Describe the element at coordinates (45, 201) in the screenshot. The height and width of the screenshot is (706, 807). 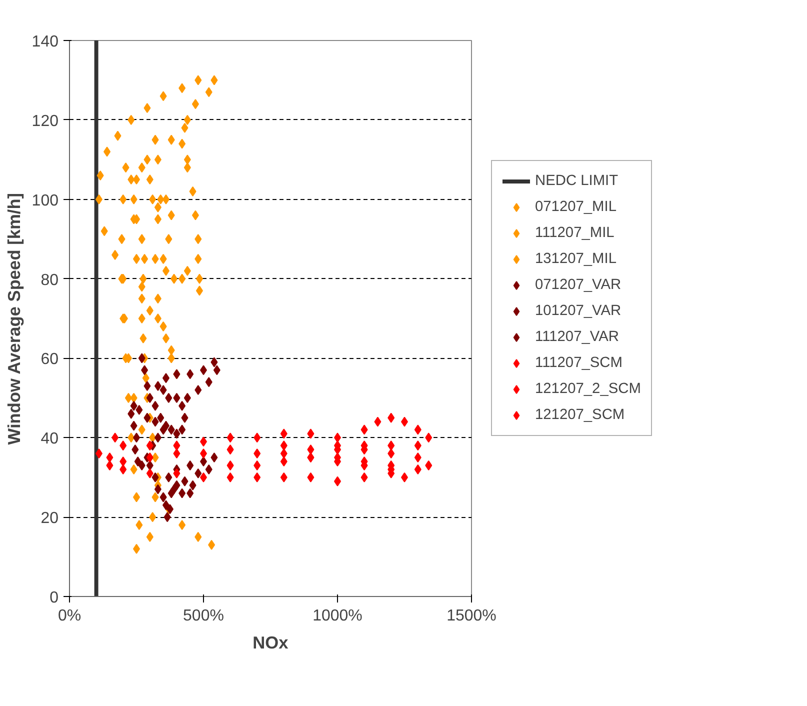
I see `y-tick-label: 100` at that location.